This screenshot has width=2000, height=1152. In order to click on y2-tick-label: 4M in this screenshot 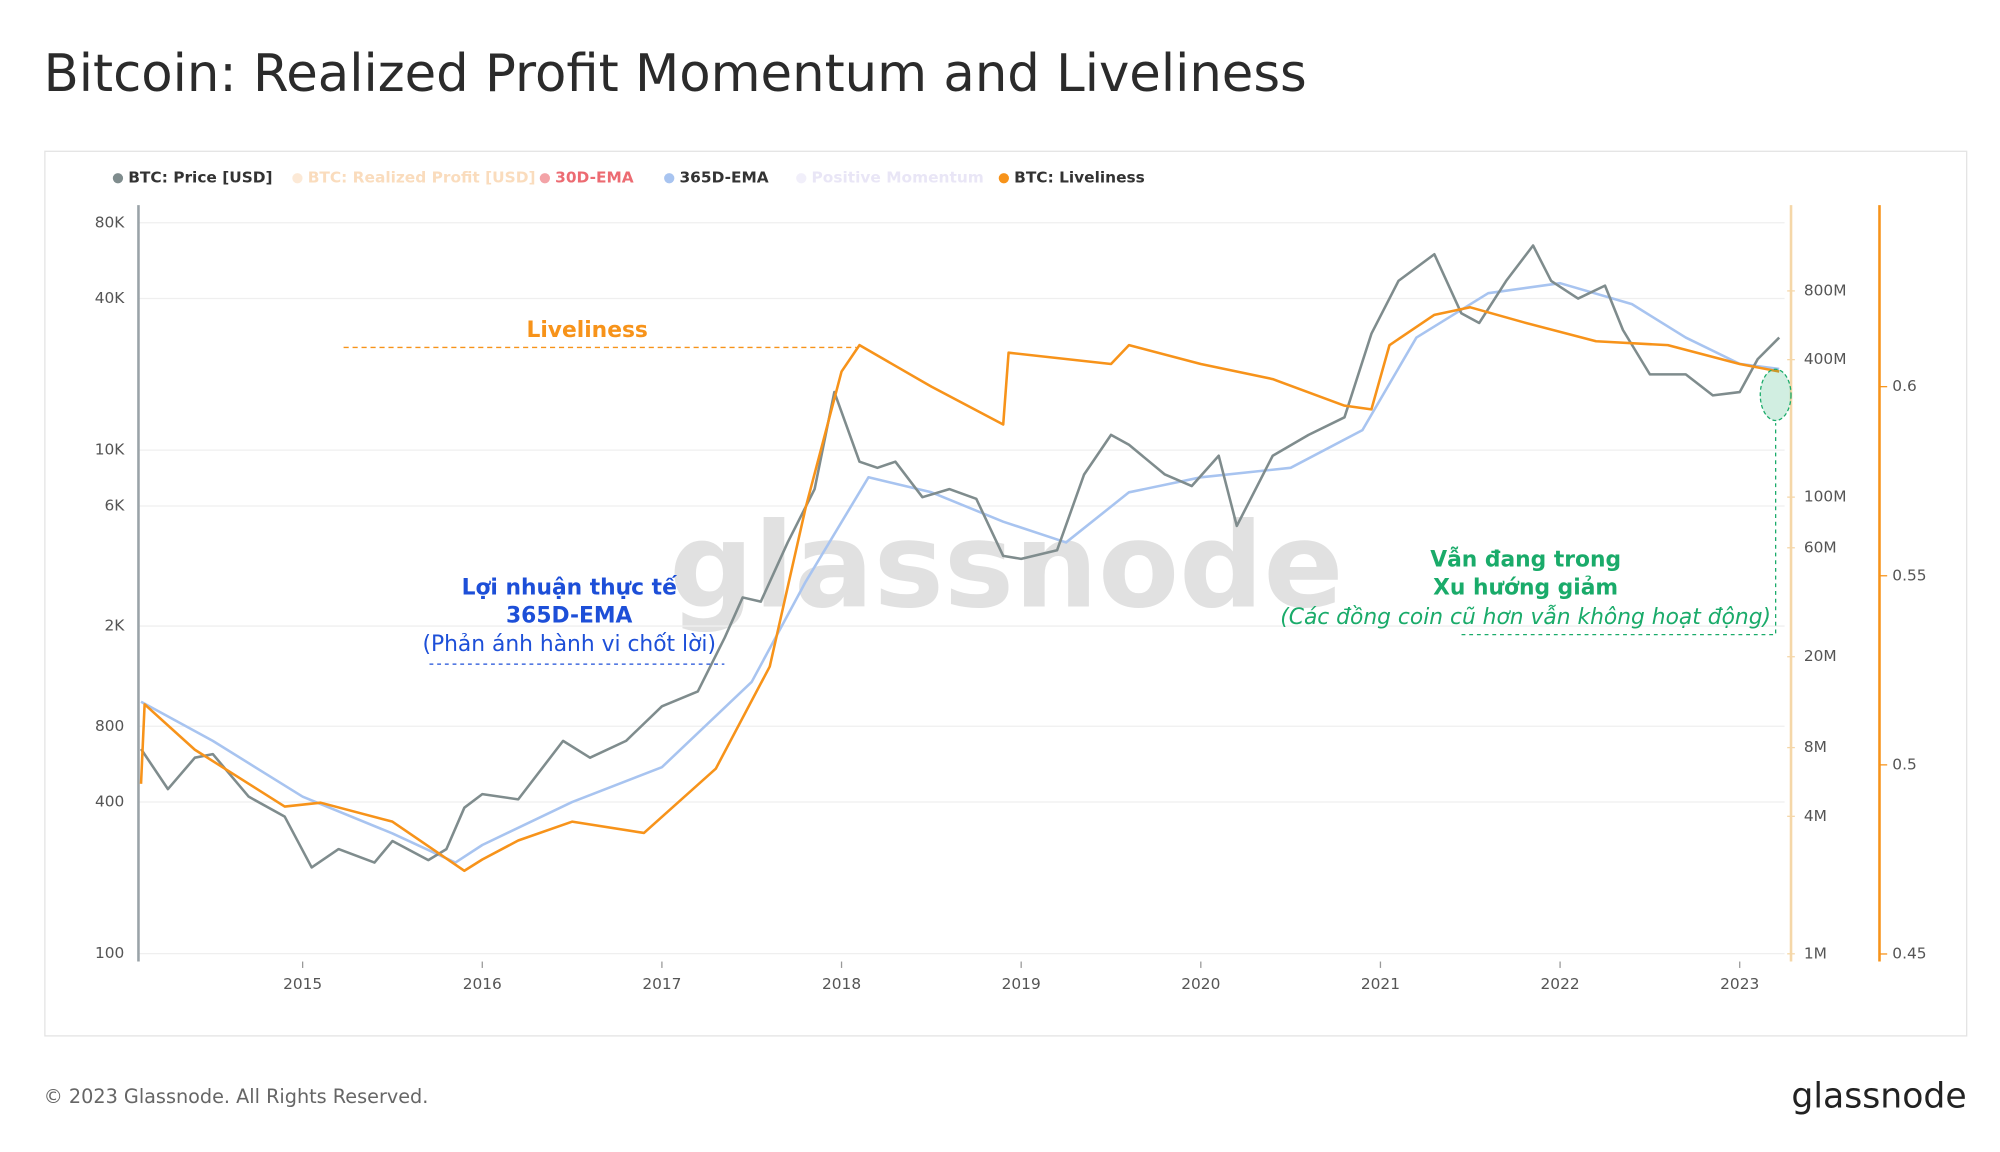, I will do `click(1815, 816)`.